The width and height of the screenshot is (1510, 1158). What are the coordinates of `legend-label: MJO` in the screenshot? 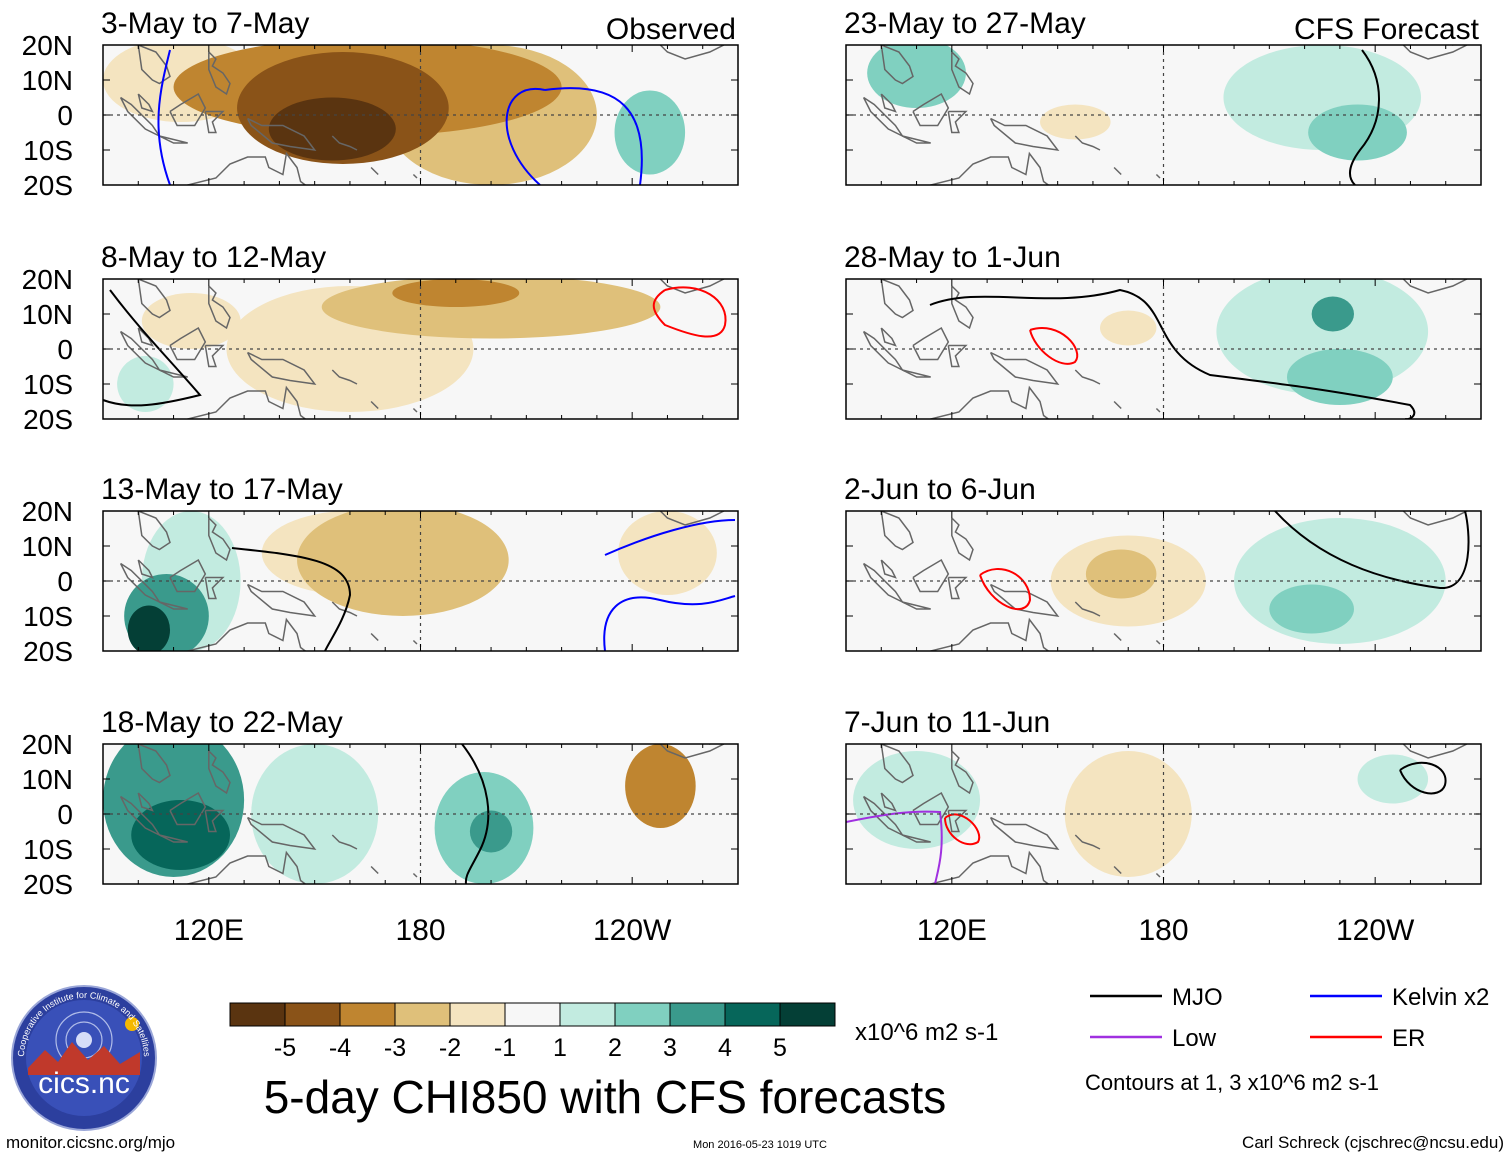 It's located at (1197, 997).